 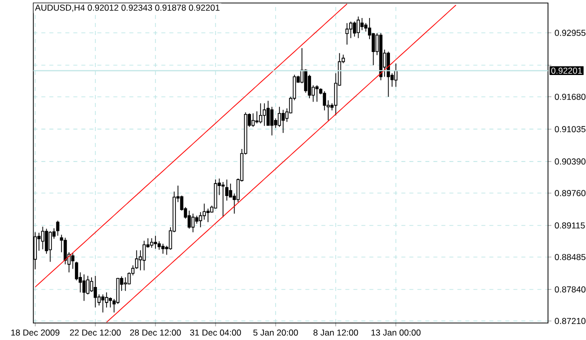 I want to click on x-tick-label: 8 Jan 12:00, so click(x=335, y=332).